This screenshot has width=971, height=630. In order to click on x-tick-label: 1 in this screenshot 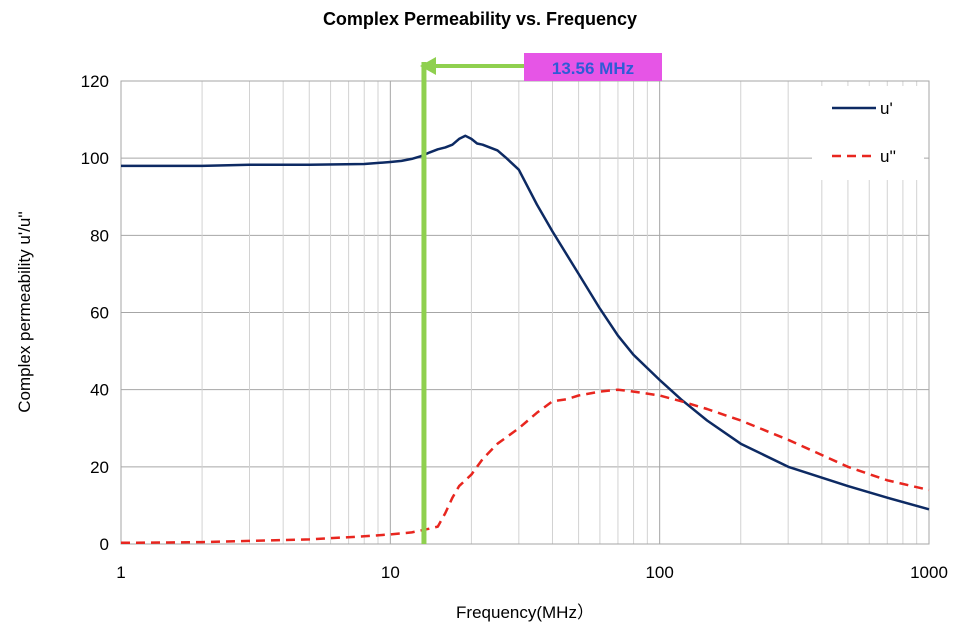, I will do `click(120, 572)`.